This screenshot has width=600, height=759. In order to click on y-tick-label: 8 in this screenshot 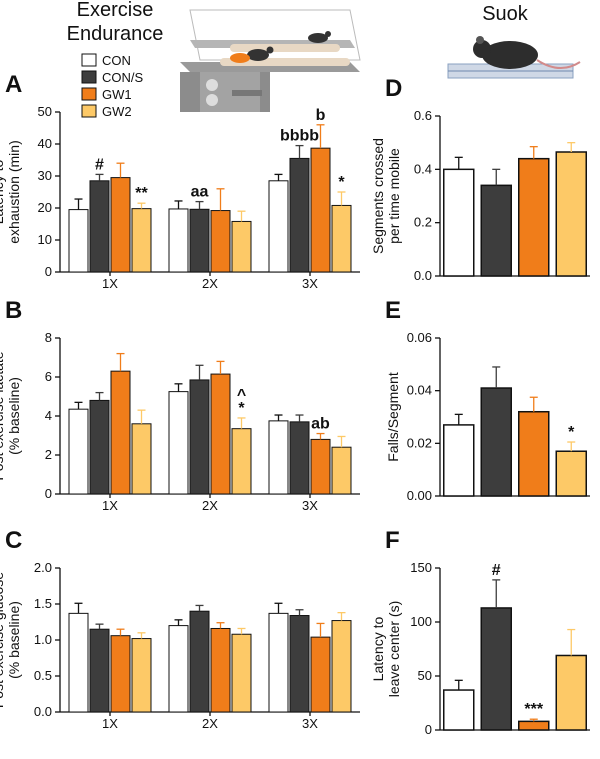, I will do `click(48, 337)`.